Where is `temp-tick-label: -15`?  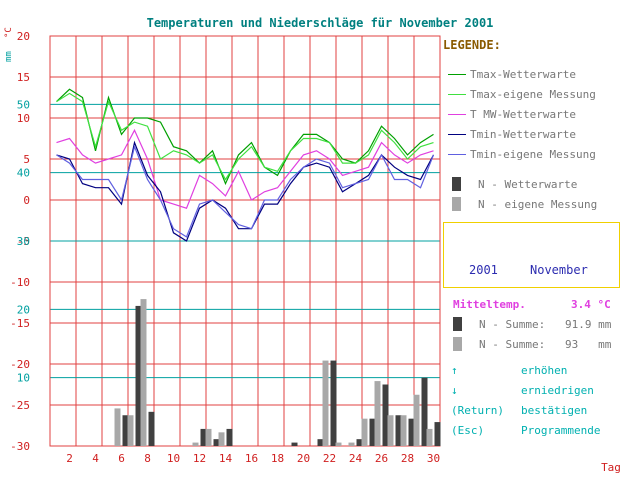 temp-tick-label: -15 is located at coordinates (20, 323).